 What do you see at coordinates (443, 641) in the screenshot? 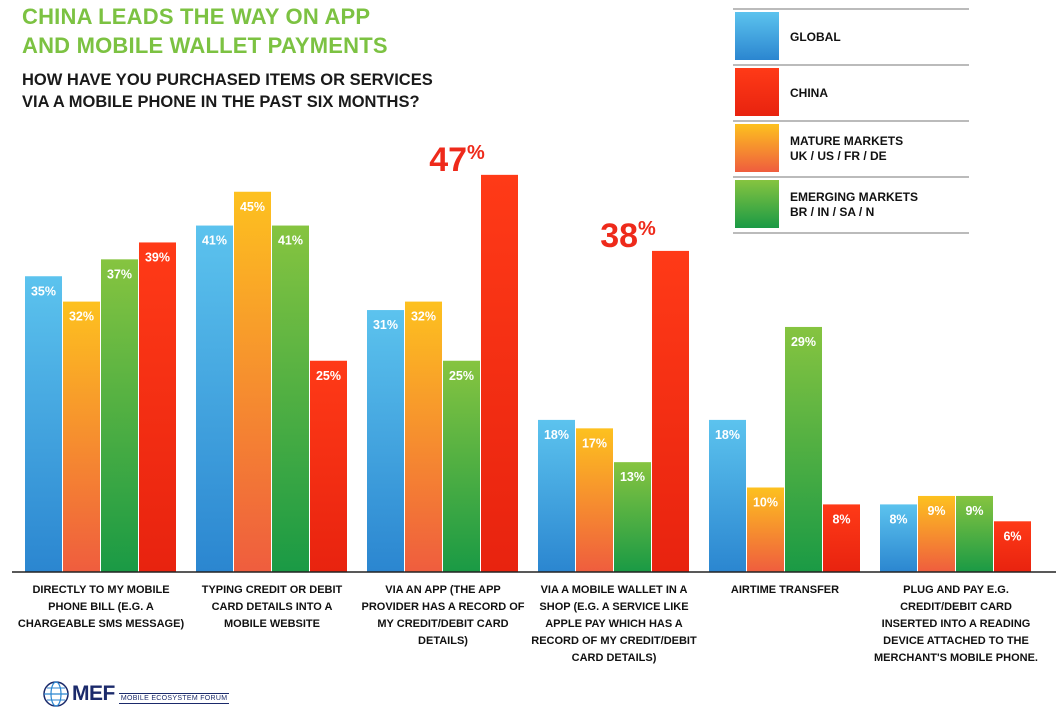
I see `category-label-3-line-4: DETAILS)` at bounding box center [443, 641].